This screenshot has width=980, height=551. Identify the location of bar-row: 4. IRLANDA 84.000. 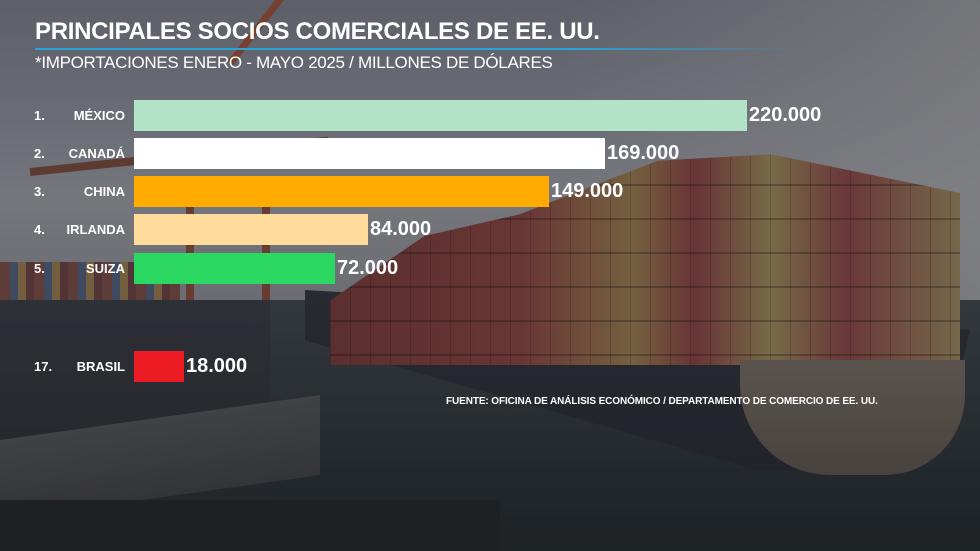
(490, 229).